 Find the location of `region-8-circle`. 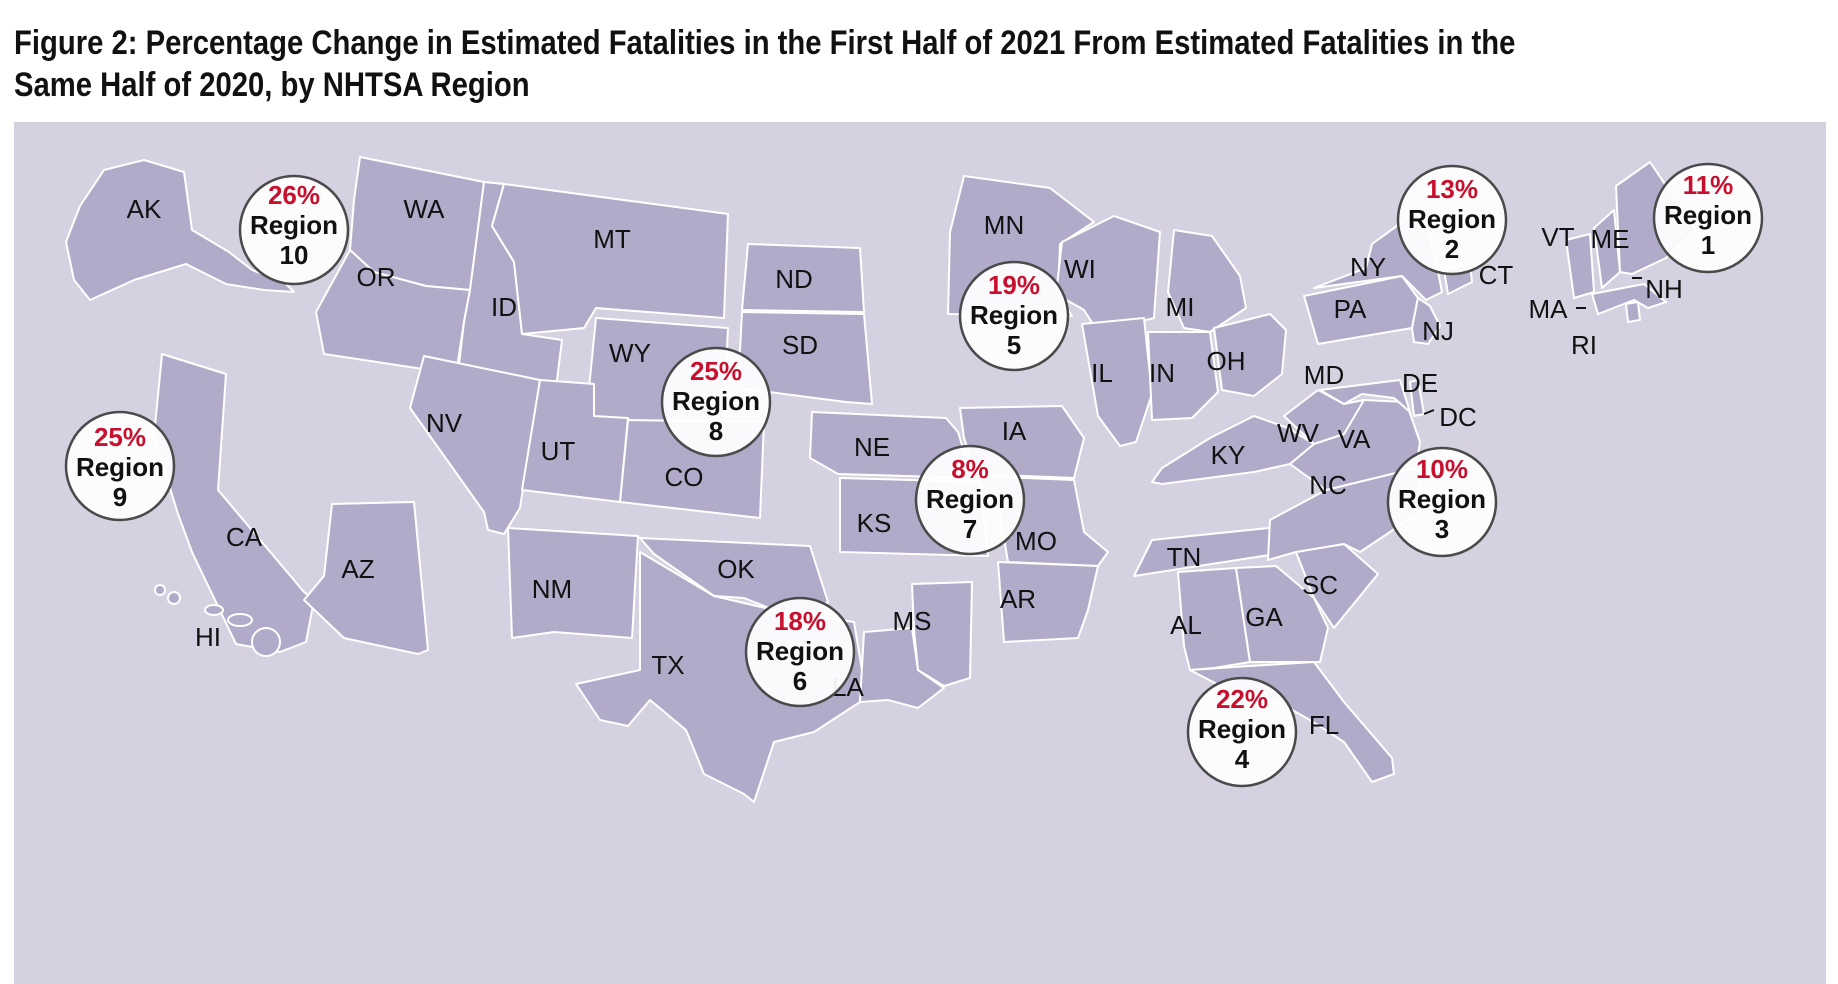

region-8-circle is located at coordinates (716, 402).